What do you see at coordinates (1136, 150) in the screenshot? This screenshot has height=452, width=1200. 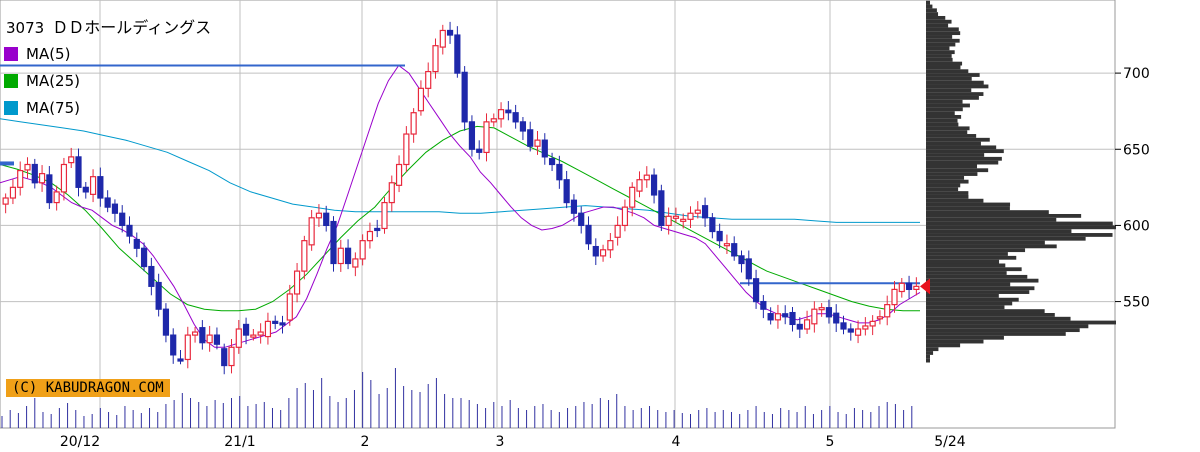 I see `y-tick-label: 650` at bounding box center [1136, 150].